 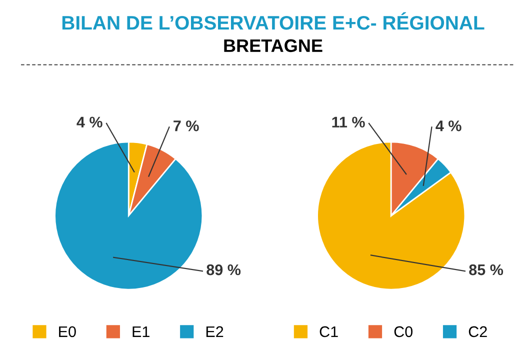 What do you see at coordinates (403, 332) in the screenshot?
I see `legend-label: C0` at bounding box center [403, 332].